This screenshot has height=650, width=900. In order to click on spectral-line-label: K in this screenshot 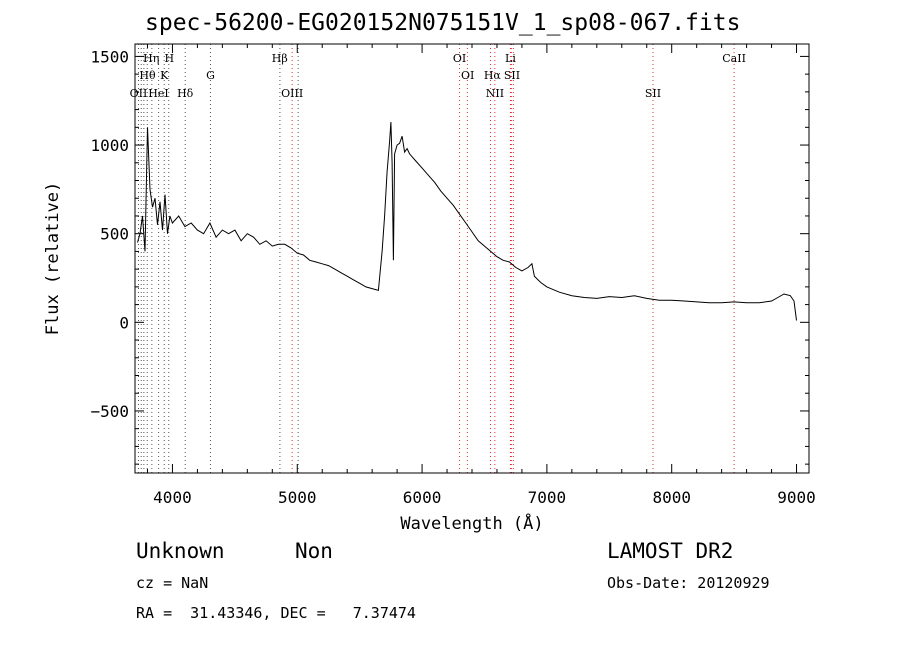, I will do `click(164, 75)`.